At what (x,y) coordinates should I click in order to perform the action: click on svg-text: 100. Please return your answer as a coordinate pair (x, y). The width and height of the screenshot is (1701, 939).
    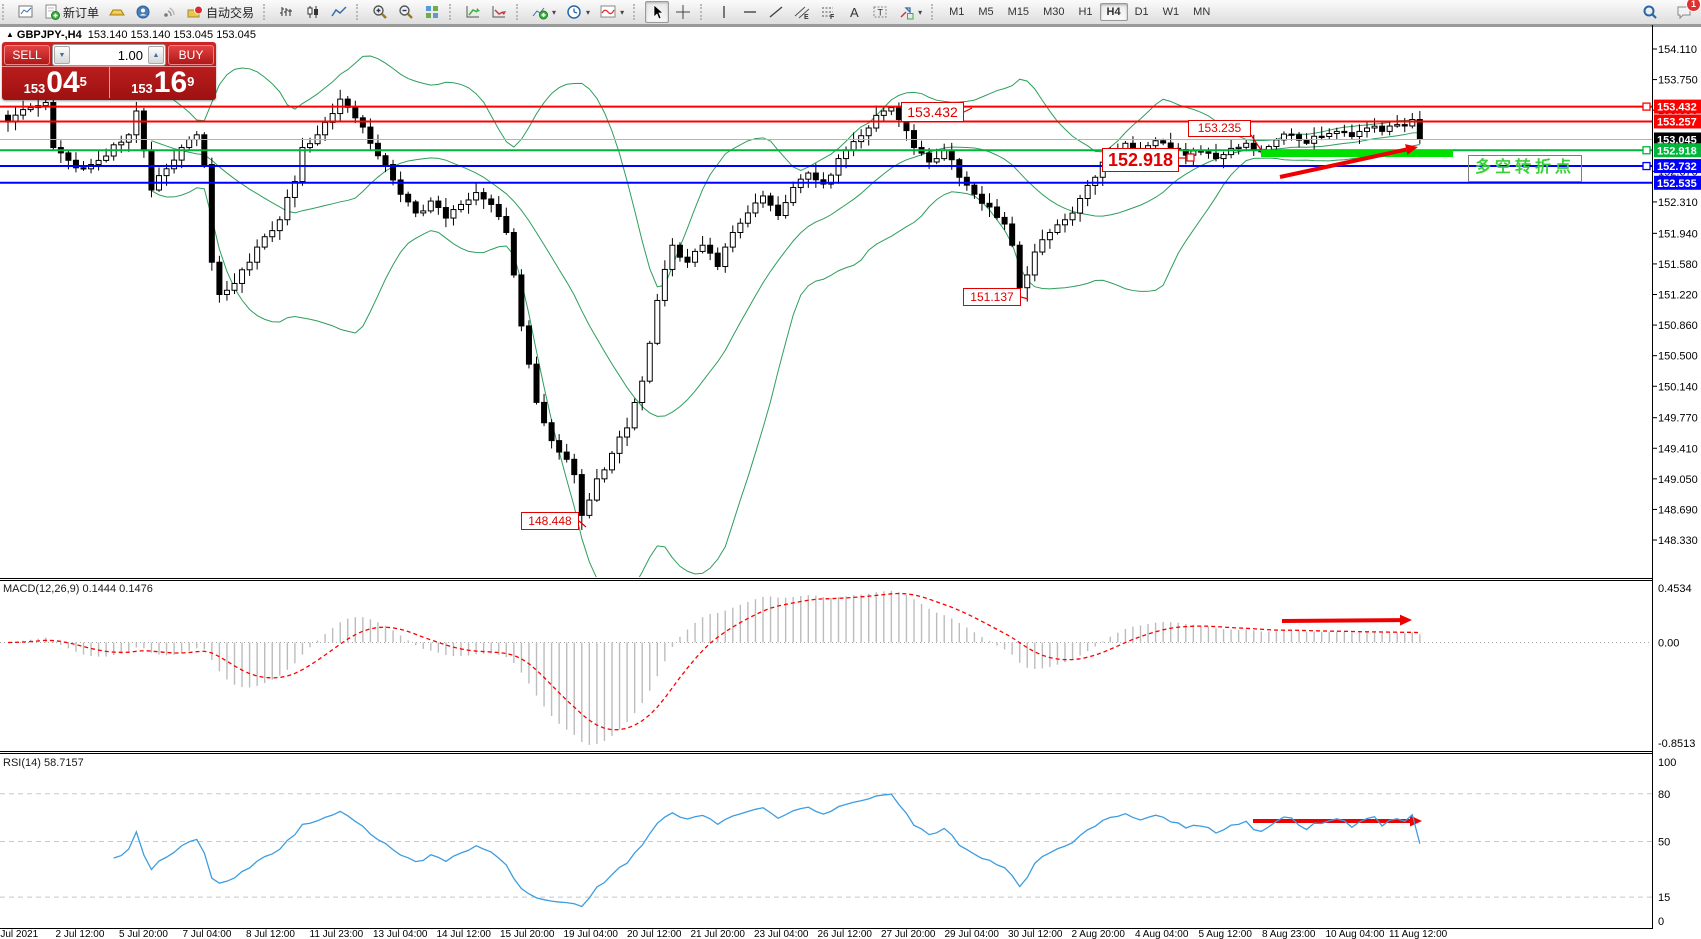
    Looking at the image, I should click on (1667, 763).